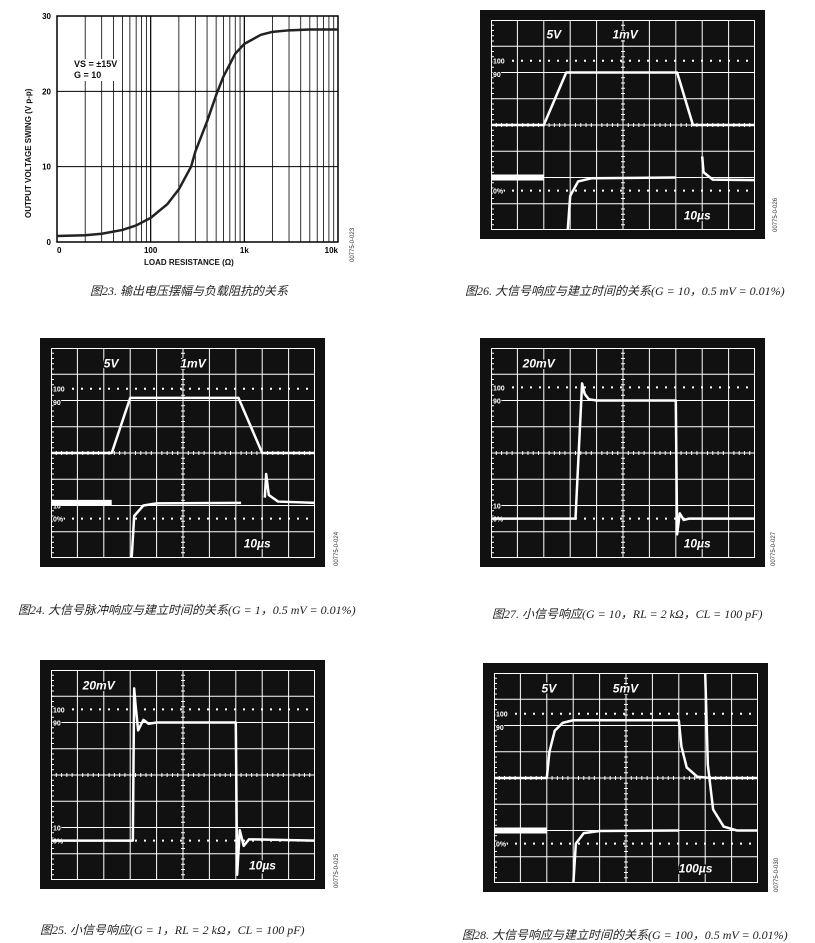  What do you see at coordinates (28, 153) in the screenshot?
I see `y-axis-label: OUTPUT VOLTAGE SWING (V p-p)` at bounding box center [28, 153].